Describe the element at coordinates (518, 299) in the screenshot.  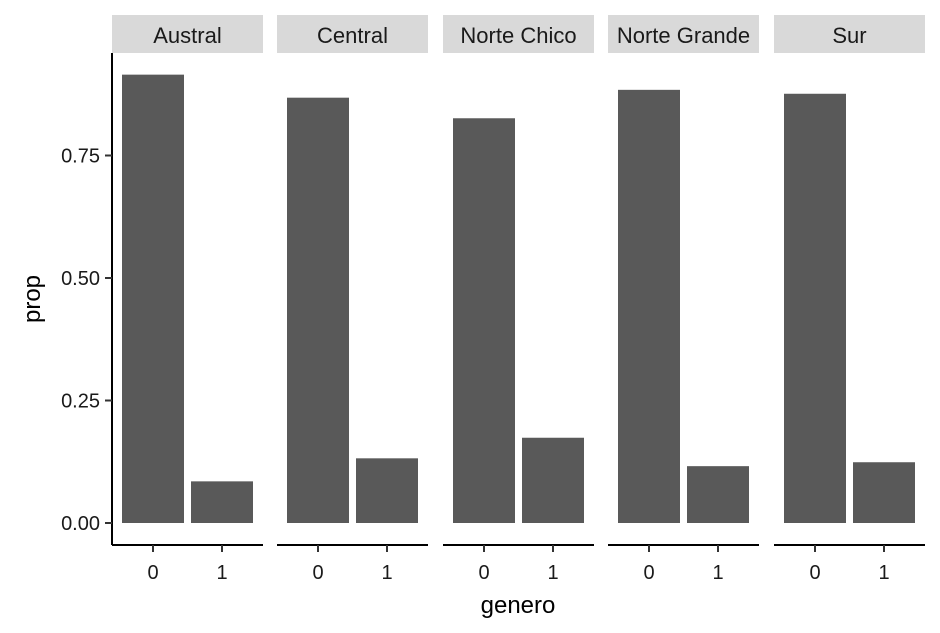
I see `facet-panel: Norte Chico 0 1` at that location.